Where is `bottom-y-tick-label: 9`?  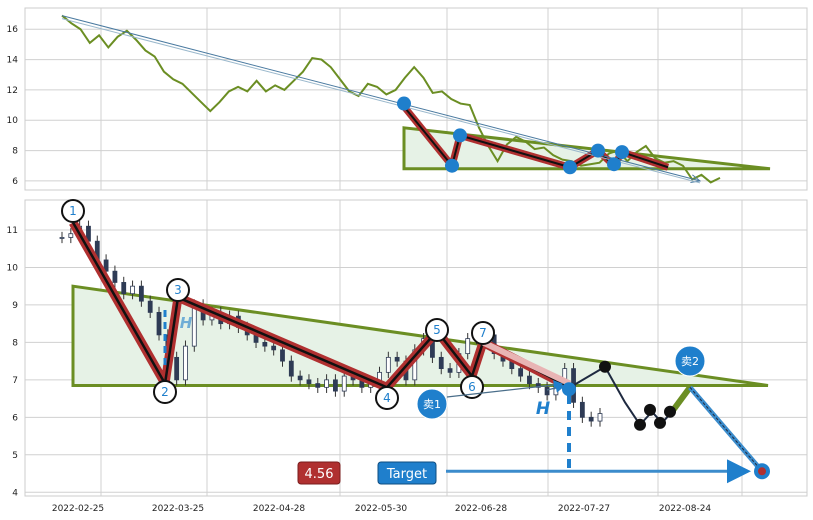
bottom-y-tick-label: 9 is located at coordinates (15, 306).